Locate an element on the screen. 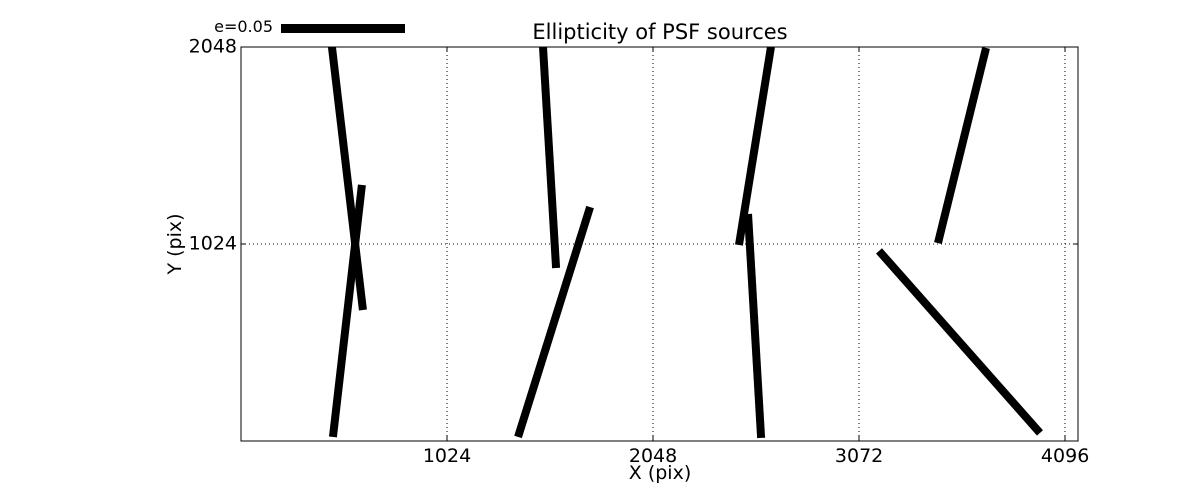  x-tick-label-4096: 4096 is located at coordinates (1065, 456).